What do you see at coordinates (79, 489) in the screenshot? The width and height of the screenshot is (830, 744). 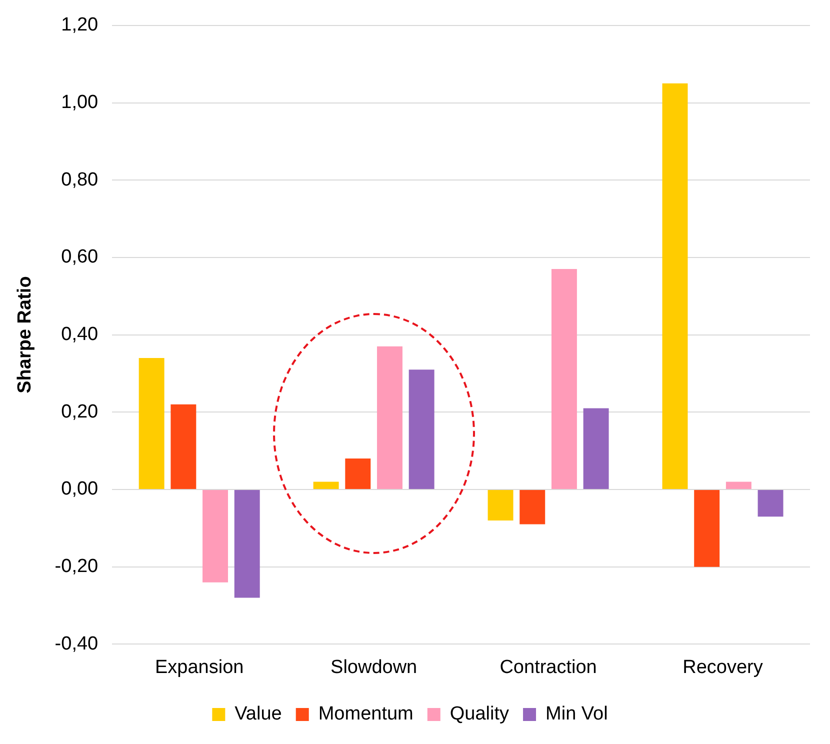 I see `y-tick-label: 0,00` at bounding box center [79, 489].